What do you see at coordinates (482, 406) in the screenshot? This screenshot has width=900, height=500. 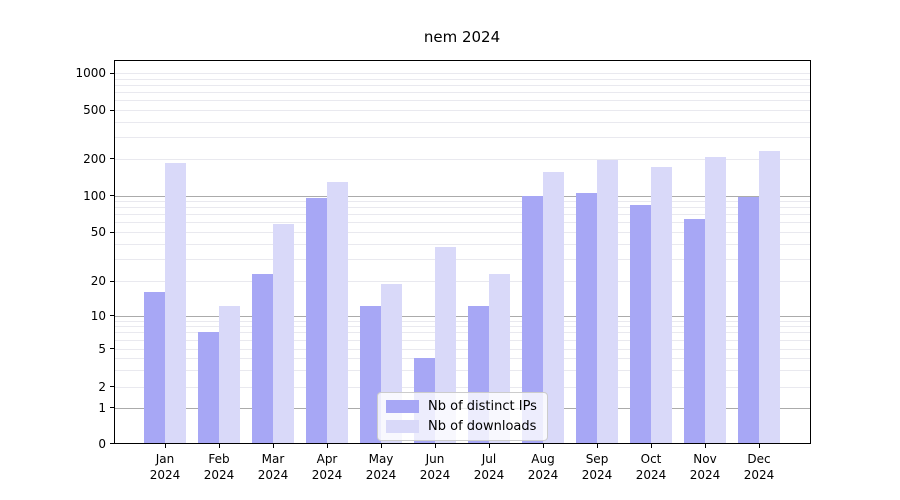 I see `legend-label-distinct-ips: Nb of distinct IPs` at bounding box center [482, 406].